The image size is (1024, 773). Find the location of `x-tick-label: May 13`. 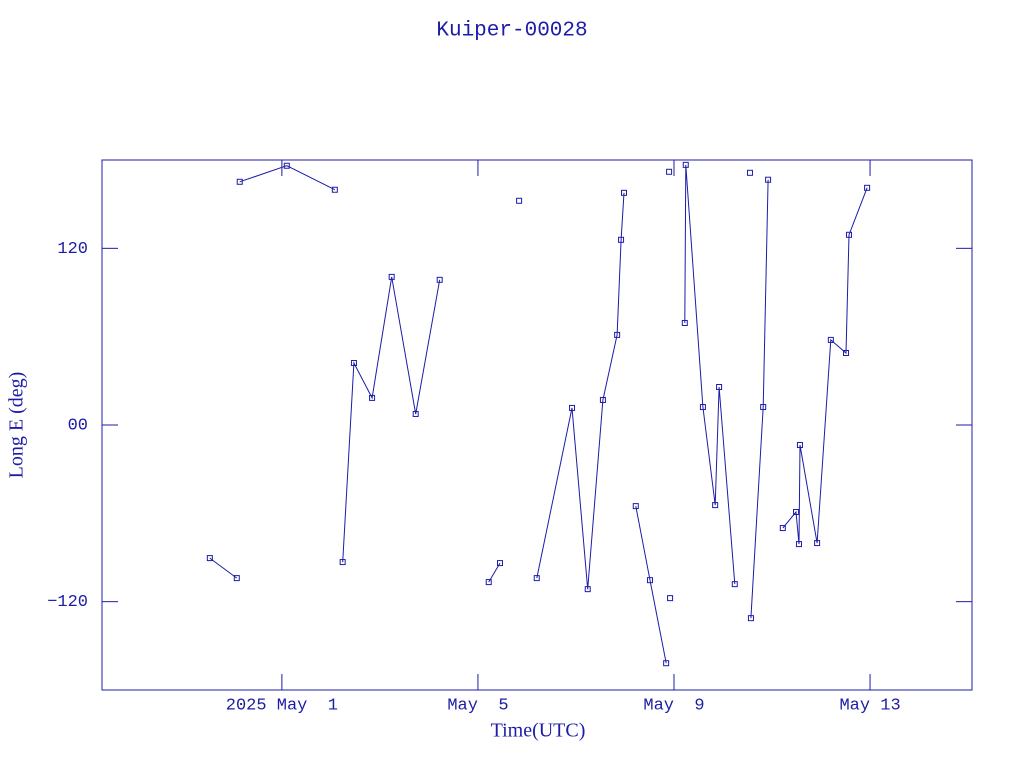

x-tick-label: May 13 is located at coordinates (869, 705).